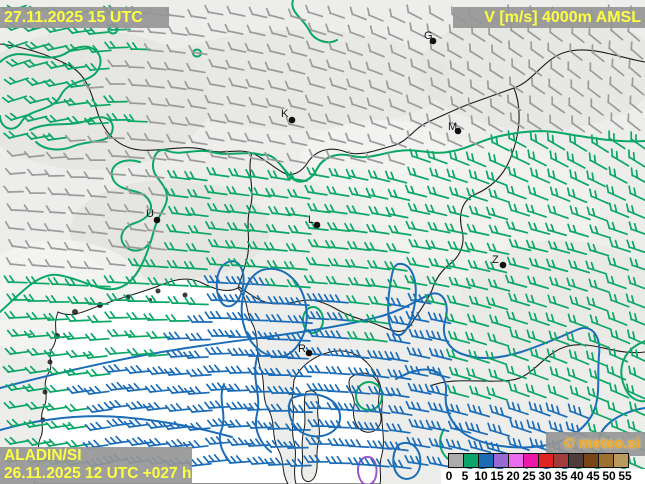 The width and height of the screenshot is (645, 484). Describe the element at coordinates (529, 476) in the screenshot. I see `colorbar-value: 25` at that location.